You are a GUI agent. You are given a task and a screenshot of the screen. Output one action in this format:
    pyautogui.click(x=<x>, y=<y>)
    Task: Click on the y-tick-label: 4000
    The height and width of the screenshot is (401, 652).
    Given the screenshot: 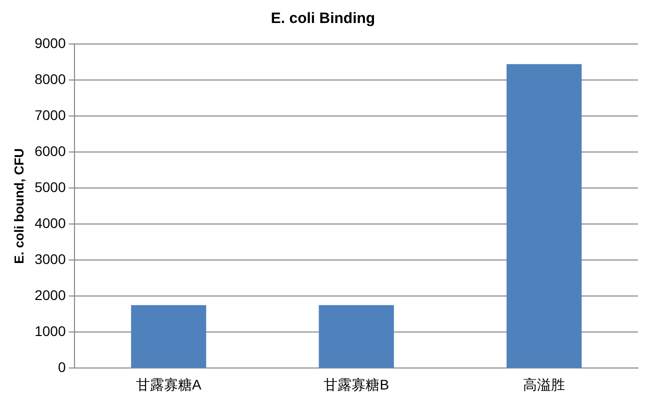 What is the action you would take?
    pyautogui.click(x=50, y=222)
    